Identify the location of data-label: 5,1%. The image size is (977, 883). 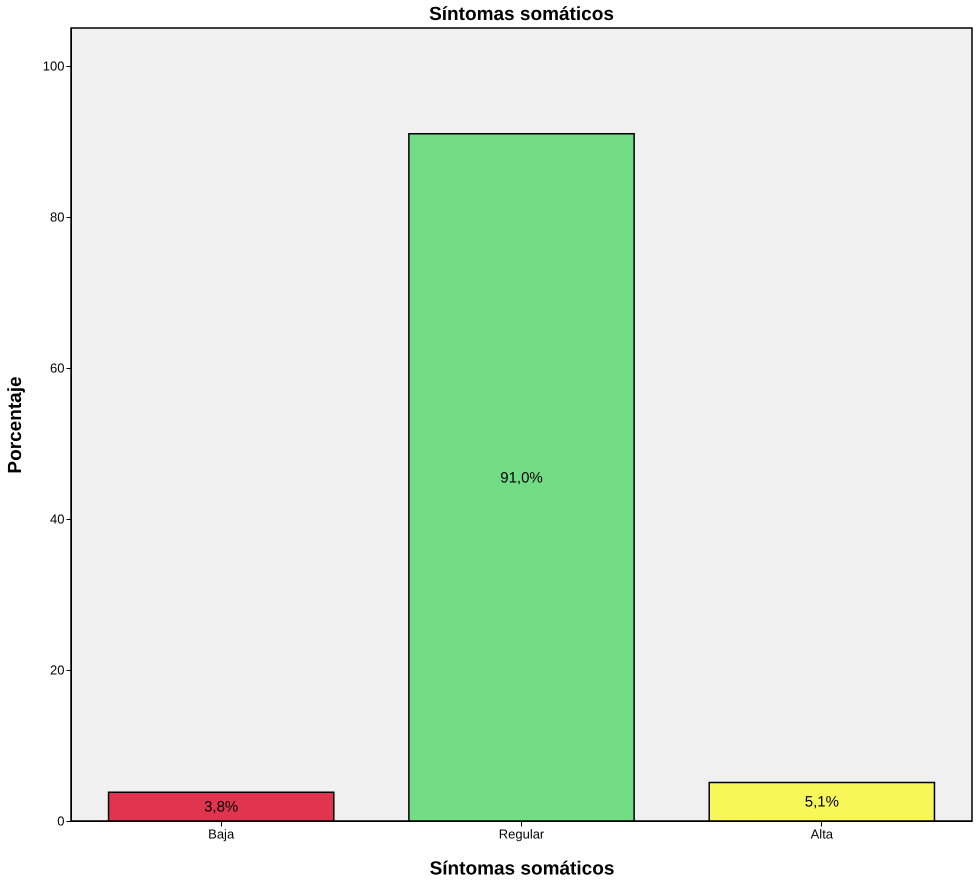
(821, 802).